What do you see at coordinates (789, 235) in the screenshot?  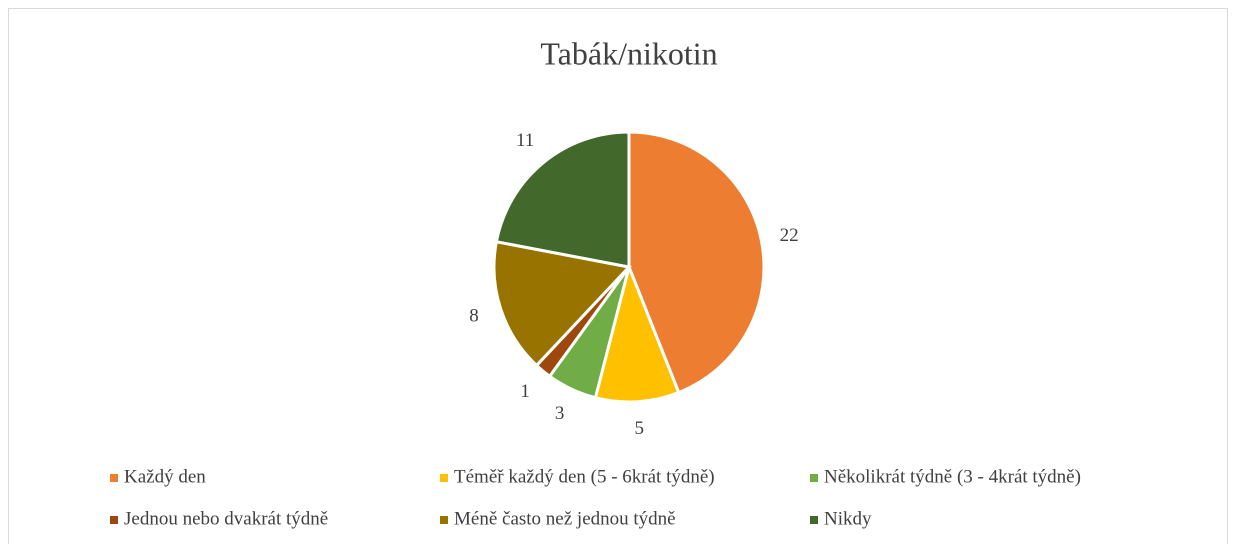 I see `data-label: 22` at bounding box center [789, 235].